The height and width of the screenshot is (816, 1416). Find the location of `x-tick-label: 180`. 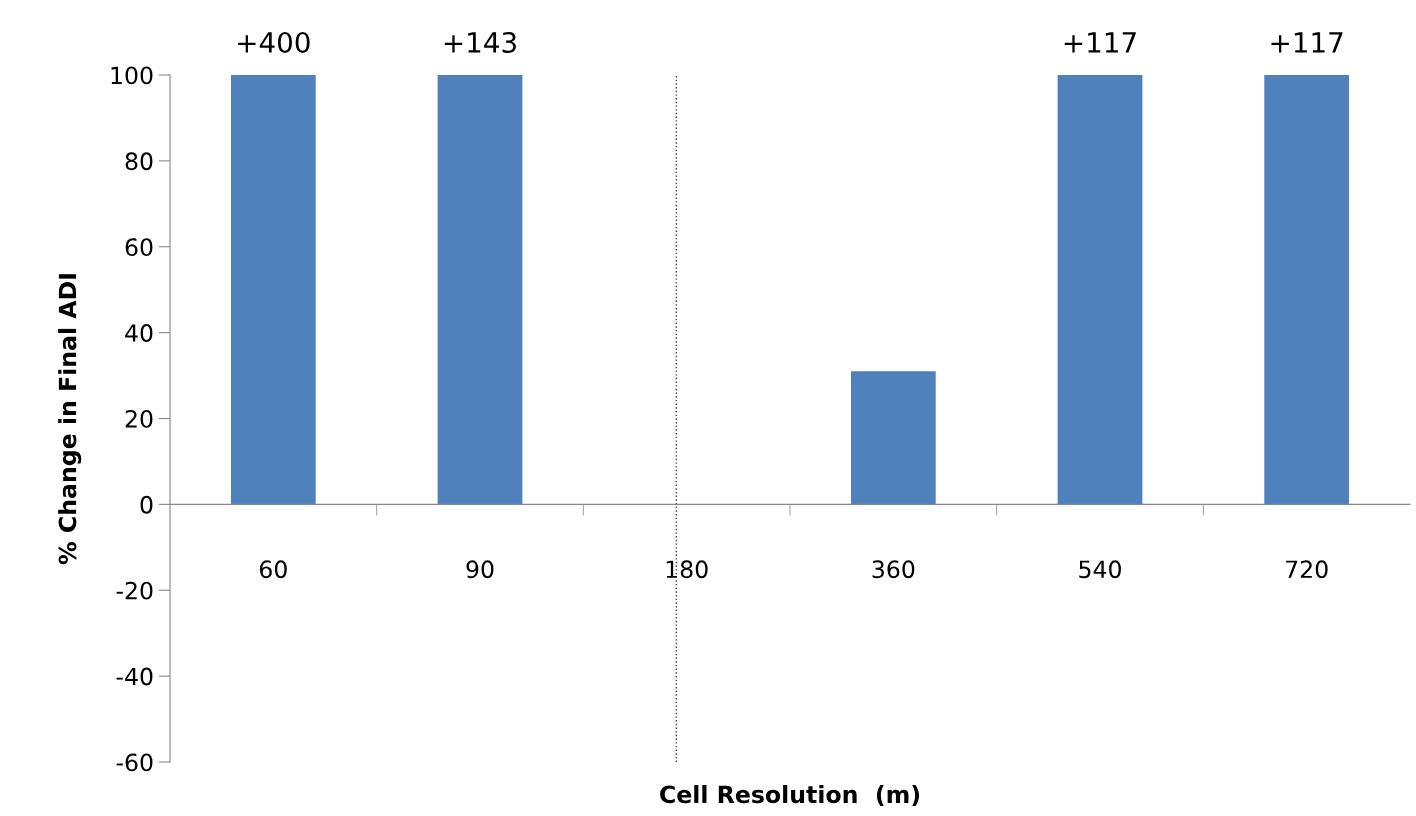

x-tick-label: 180 is located at coordinates (687, 569).